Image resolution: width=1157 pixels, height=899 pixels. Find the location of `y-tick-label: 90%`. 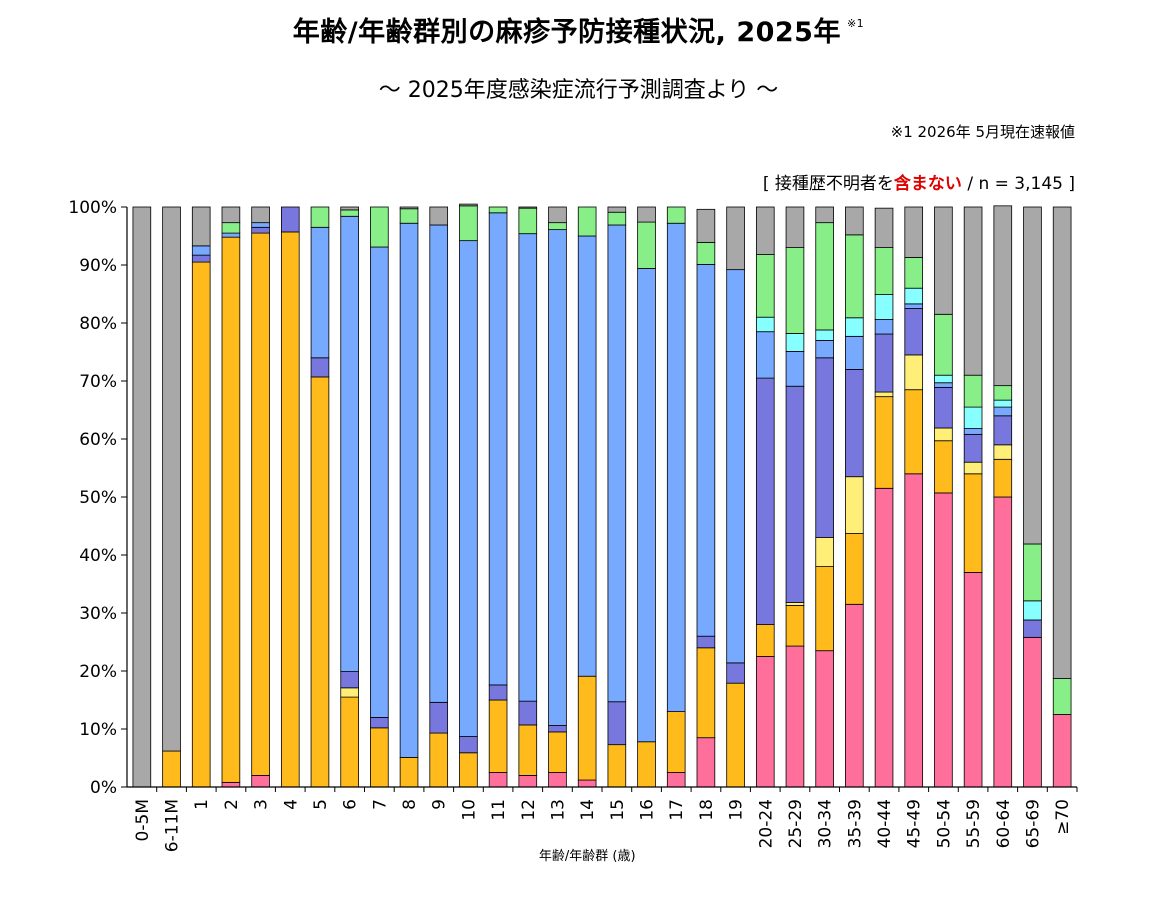

y-tick-label: 90% is located at coordinates (98, 266).